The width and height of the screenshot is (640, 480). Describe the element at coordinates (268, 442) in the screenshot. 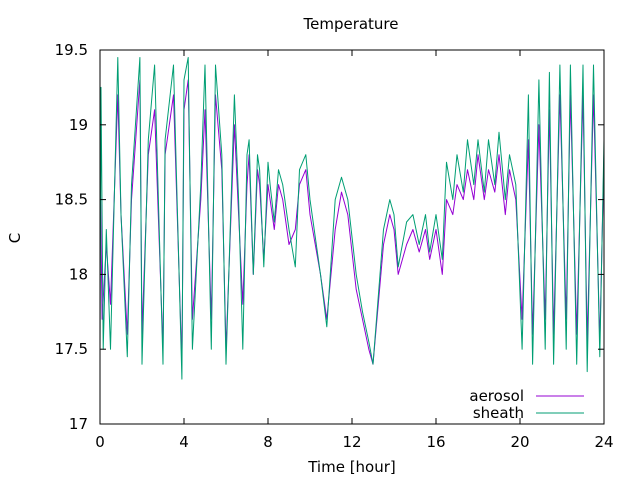

I see `x-tick-label: 8` at that location.